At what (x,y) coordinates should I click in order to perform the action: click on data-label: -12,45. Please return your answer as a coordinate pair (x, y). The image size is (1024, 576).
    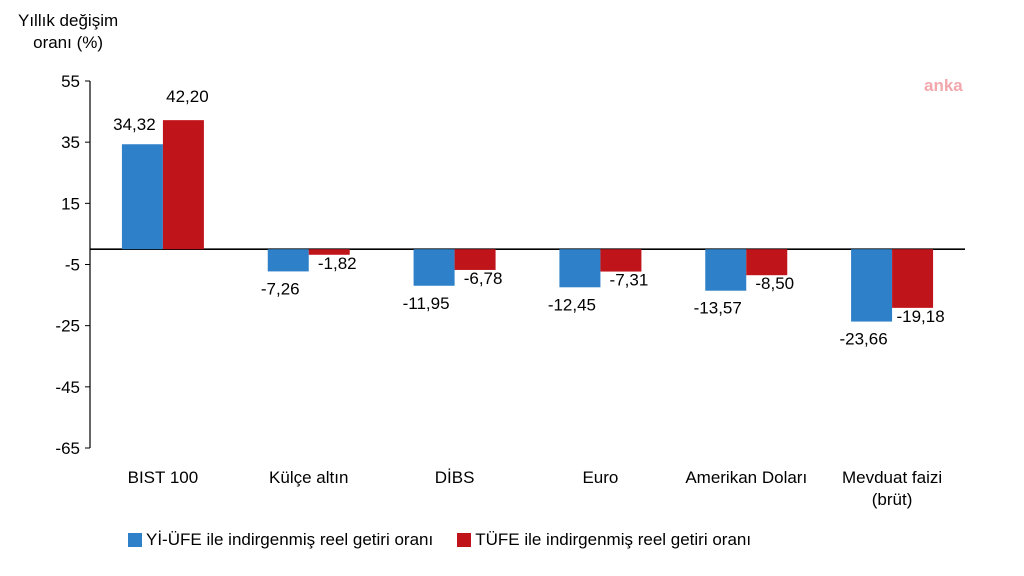
    Looking at the image, I should click on (572, 304).